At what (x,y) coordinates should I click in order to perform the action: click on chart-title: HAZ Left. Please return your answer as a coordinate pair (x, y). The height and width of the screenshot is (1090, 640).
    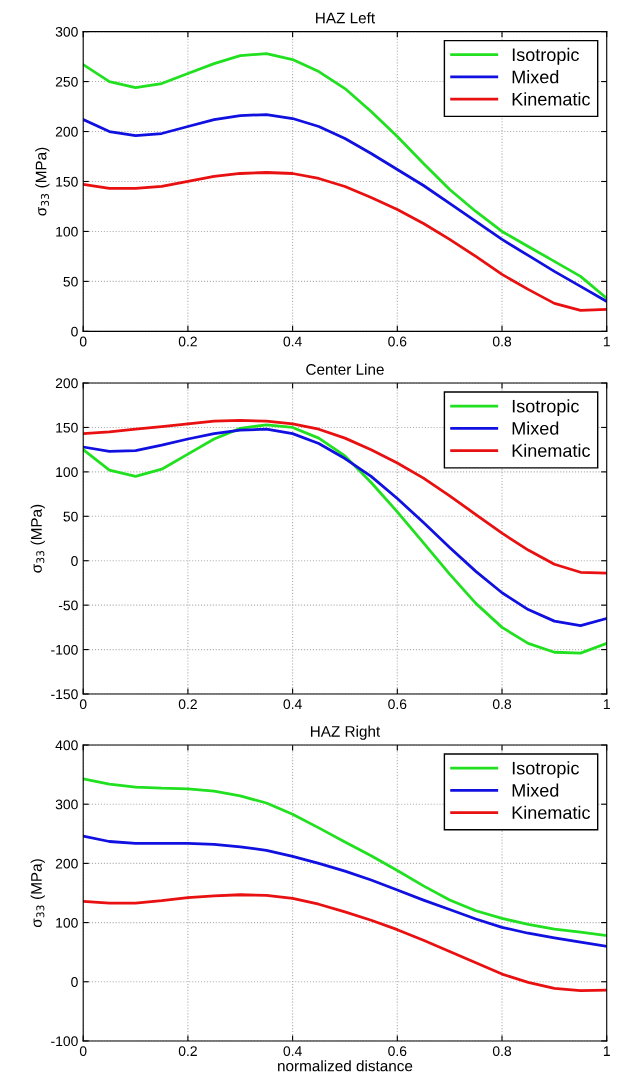
    Looking at the image, I should click on (345, 18).